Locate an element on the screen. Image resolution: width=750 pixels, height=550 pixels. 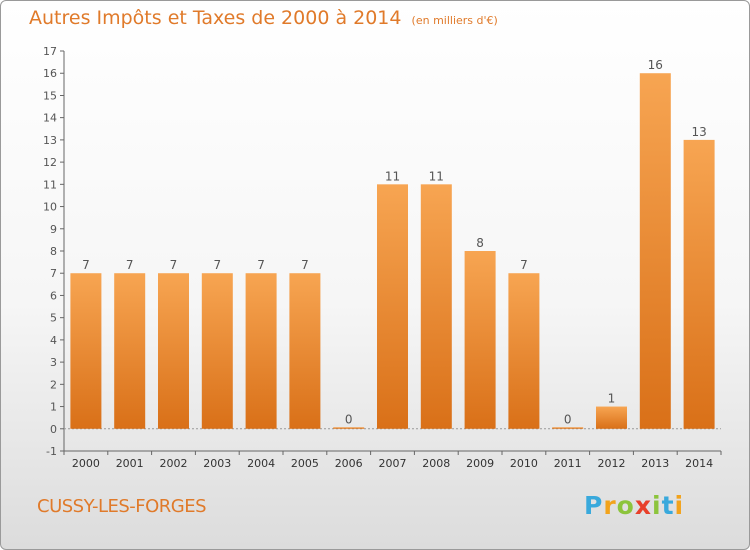
y-tick-label: 5 is located at coordinates (53, 318).